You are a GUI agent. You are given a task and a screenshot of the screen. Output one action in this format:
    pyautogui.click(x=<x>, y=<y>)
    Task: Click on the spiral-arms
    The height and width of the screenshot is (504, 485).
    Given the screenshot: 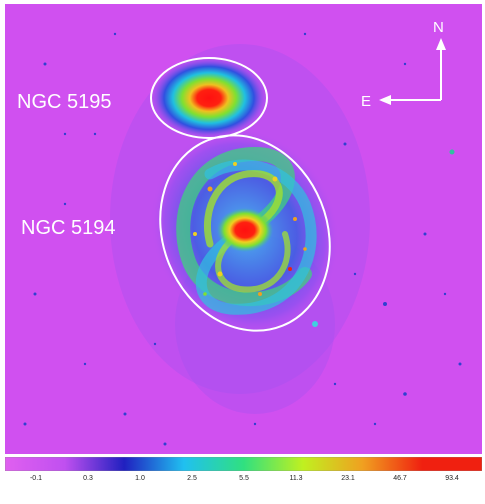 What is the action you would take?
    pyautogui.click(x=246, y=230)
    